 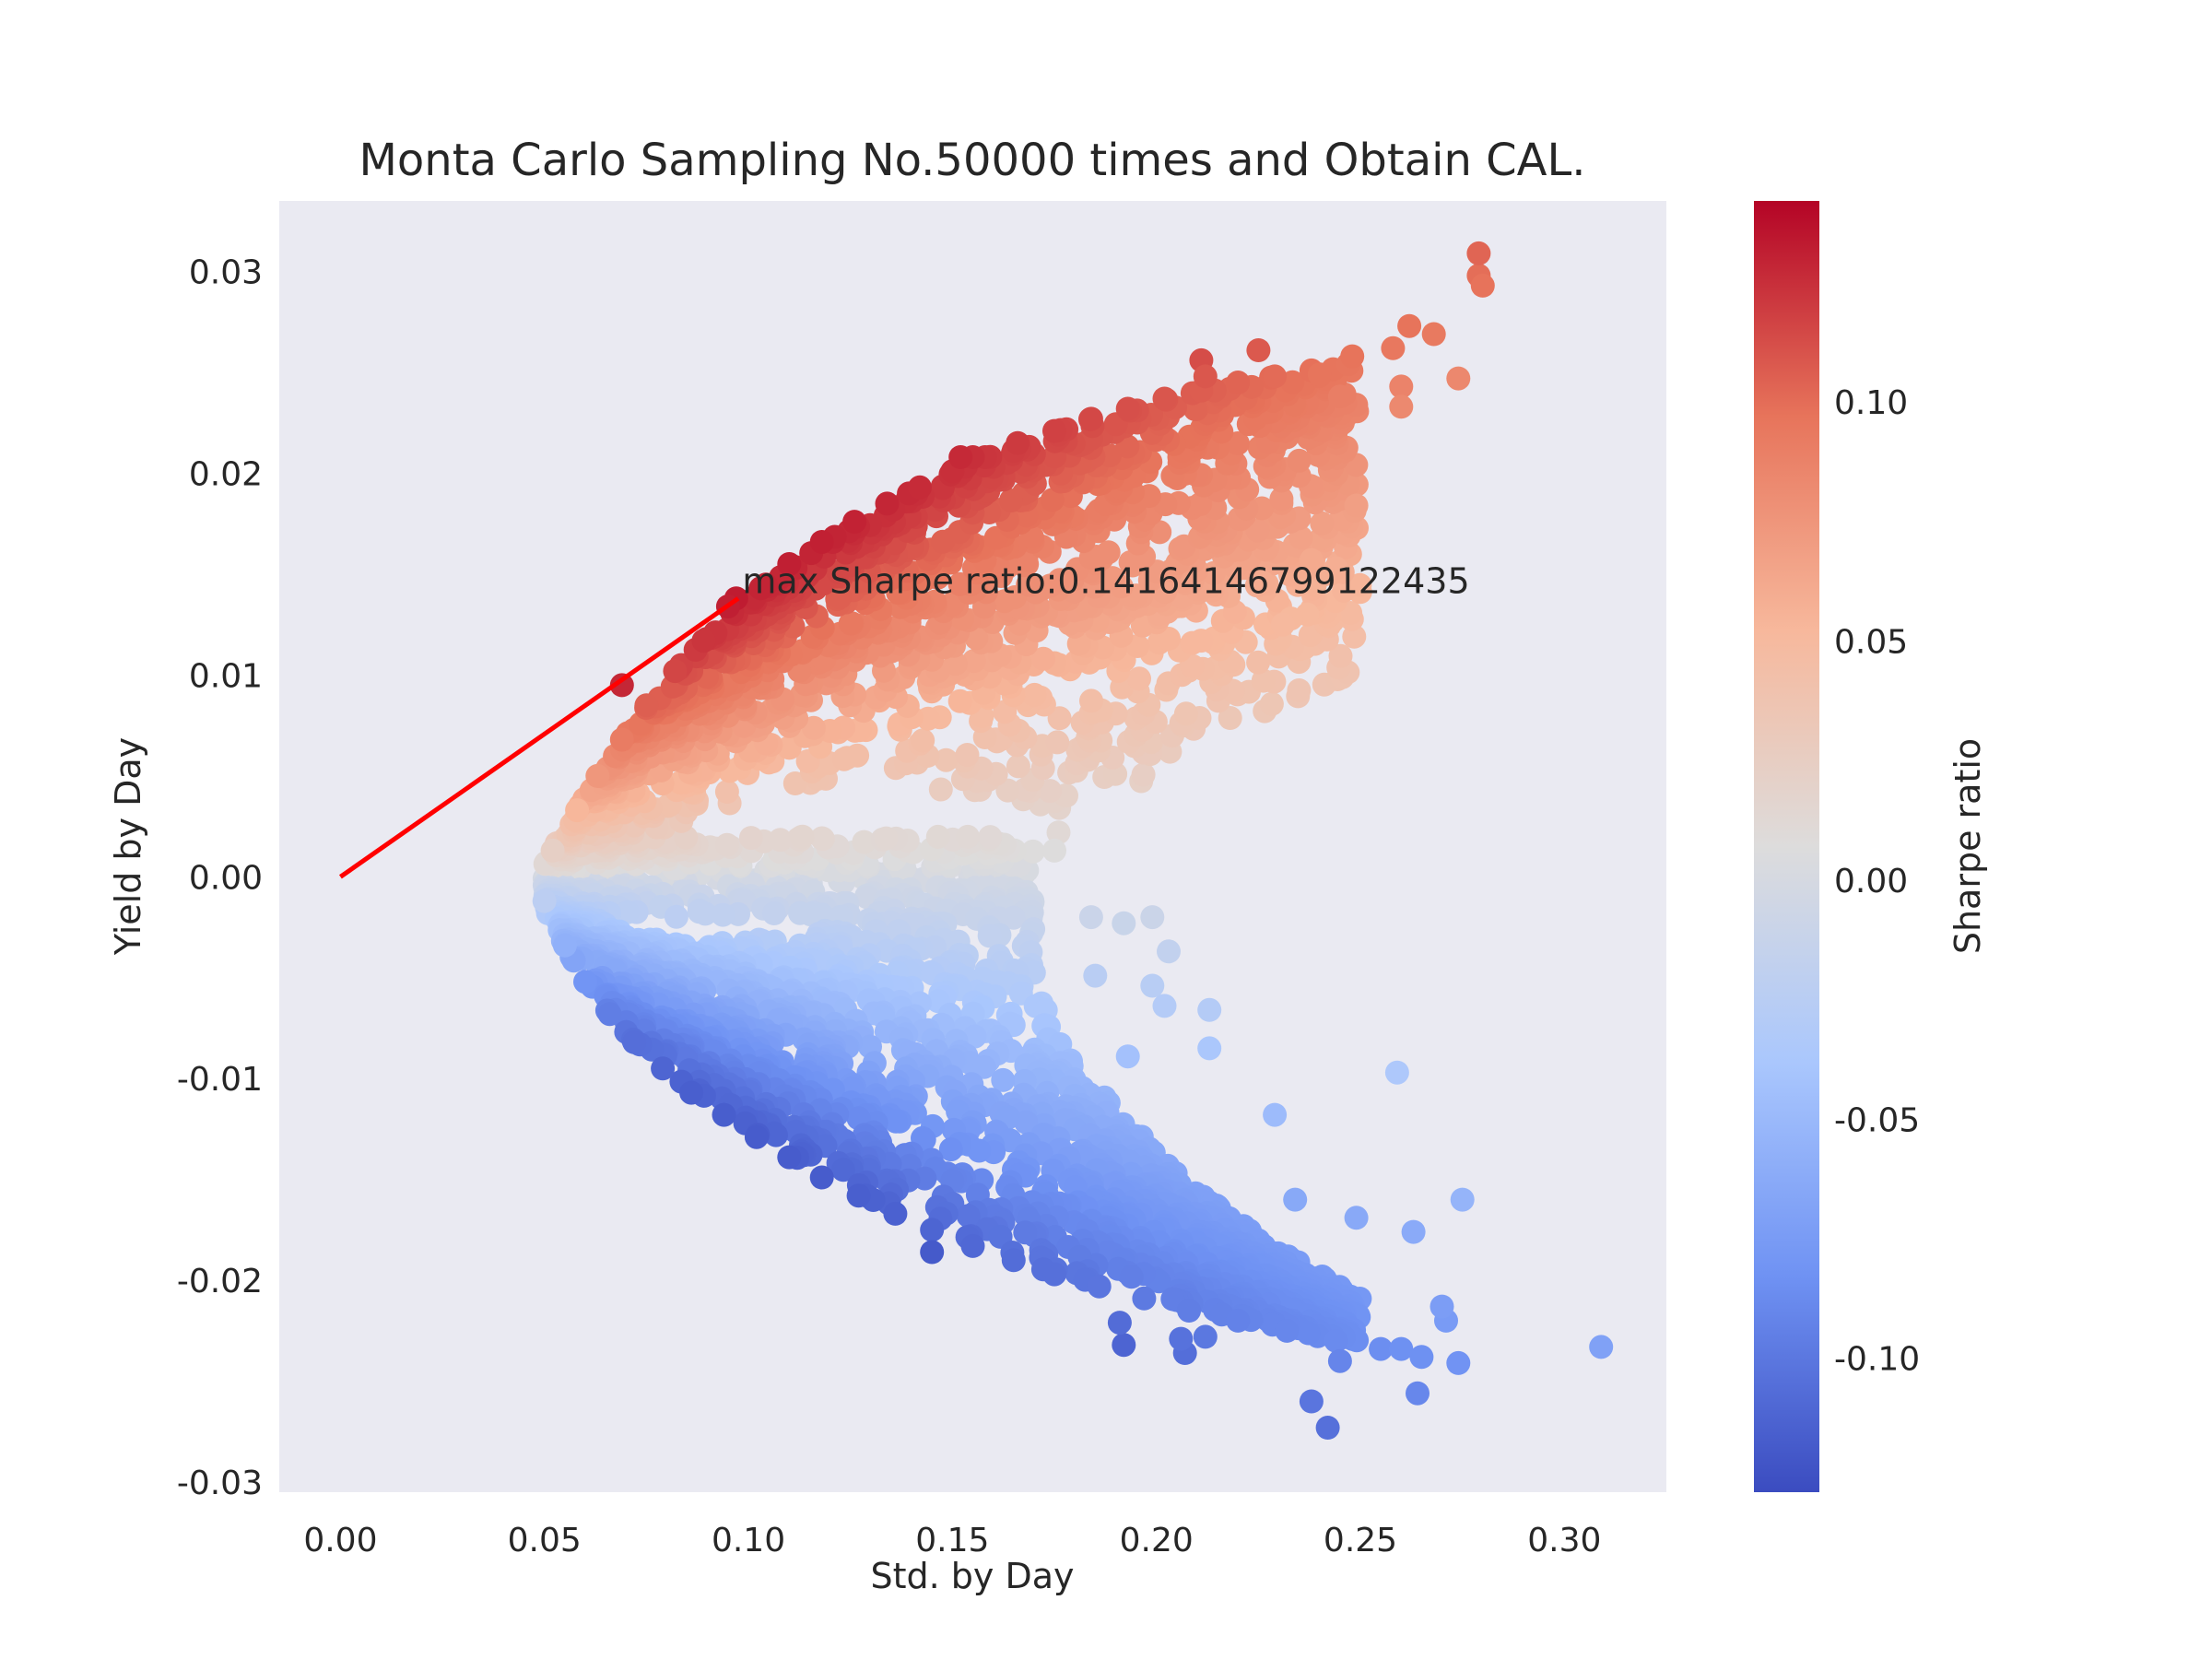 What do you see at coordinates (972, 1576) in the screenshot?
I see `x-axis-label: Std. by Day` at bounding box center [972, 1576].